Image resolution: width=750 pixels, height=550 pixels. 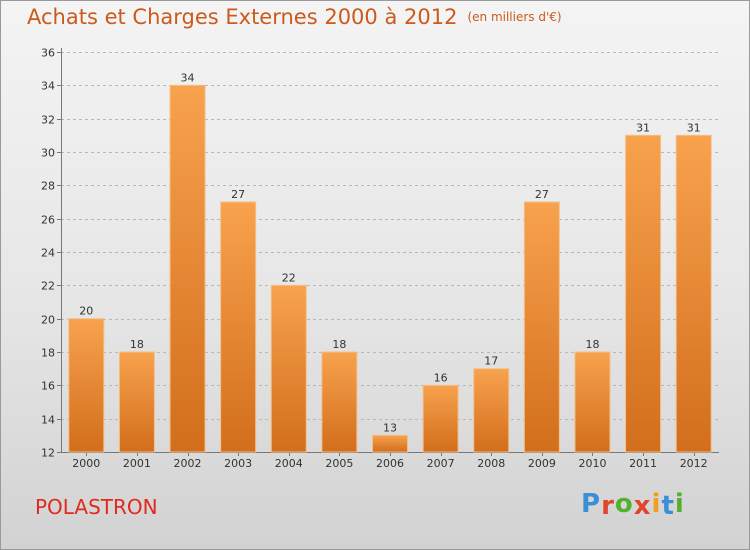 What do you see at coordinates (96, 507) in the screenshot?
I see `commune-name: POLASTRON` at bounding box center [96, 507].